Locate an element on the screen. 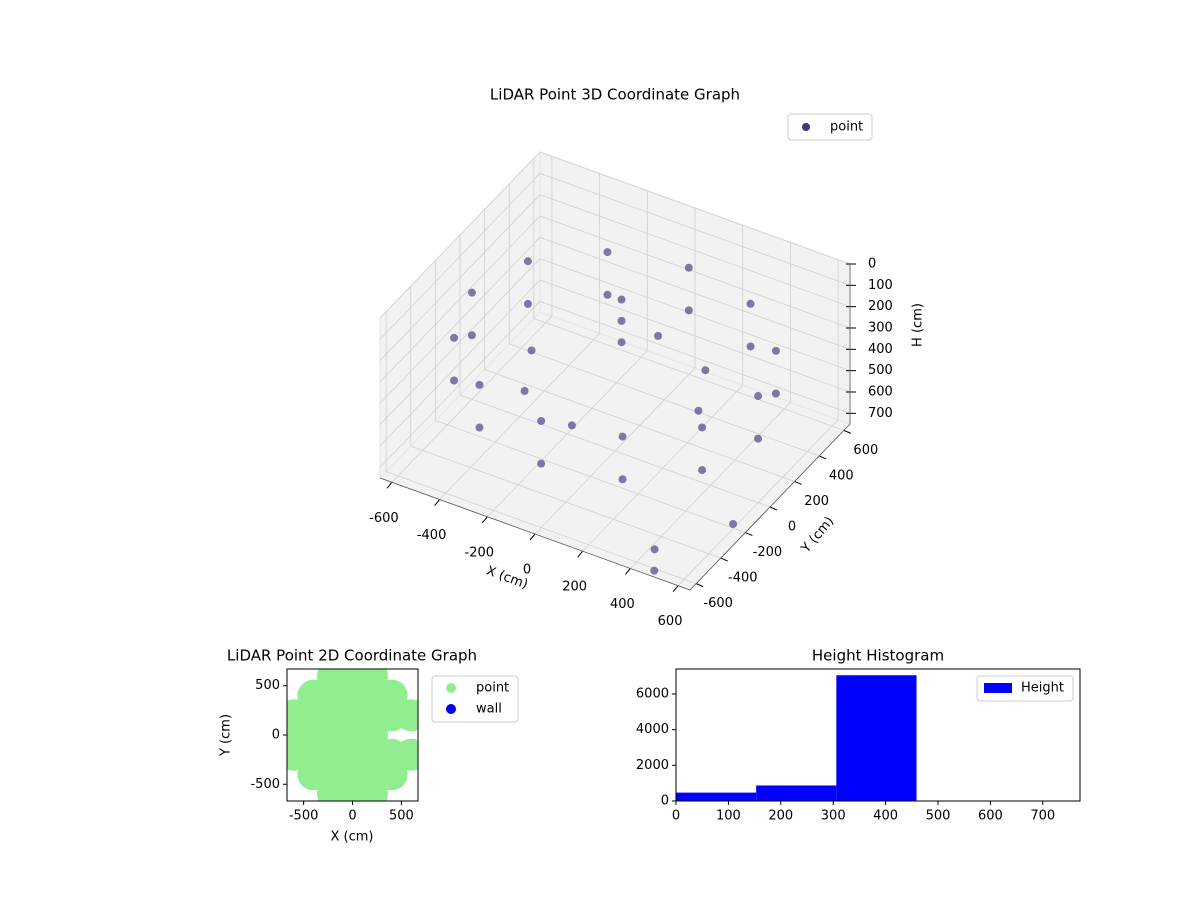 Image resolution: width=1200 pixels, height=900 pixels. legend-box is located at coordinates (1025, 688).